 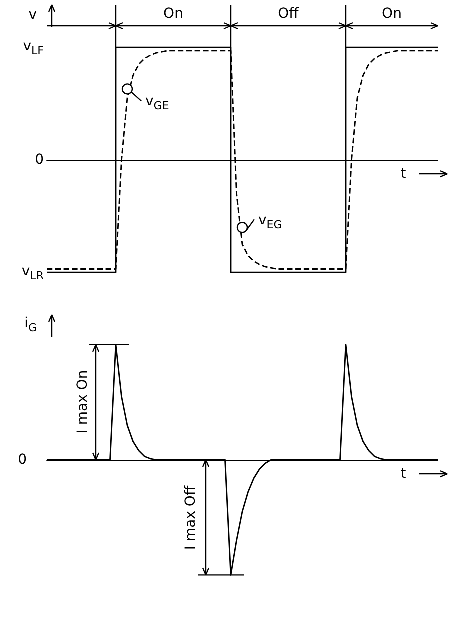 I want to click on y-axis-title: v, so click(x=32, y=15).